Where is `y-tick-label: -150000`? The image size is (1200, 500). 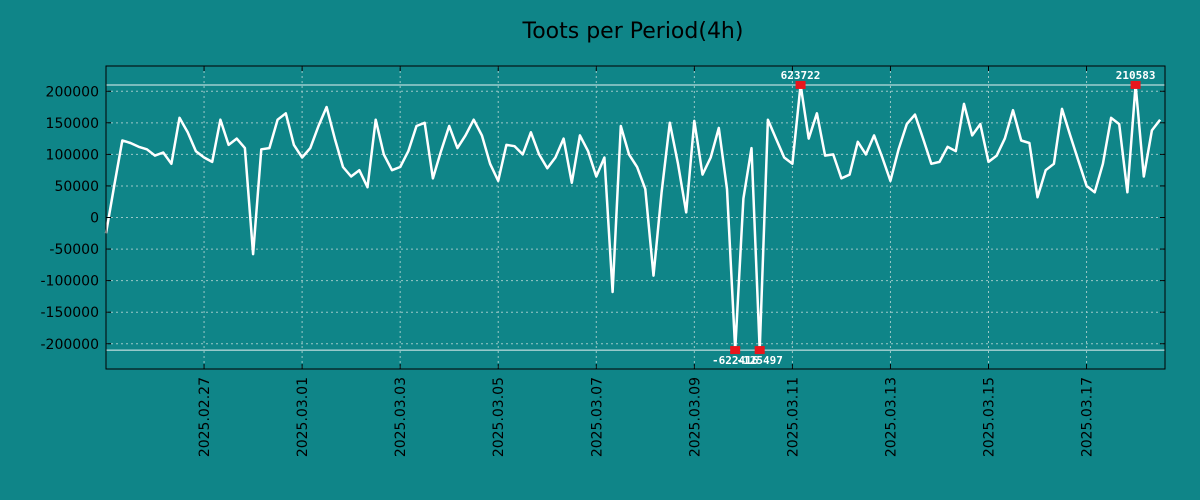
y-tick-label: -150000 is located at coordinates (70, 313).